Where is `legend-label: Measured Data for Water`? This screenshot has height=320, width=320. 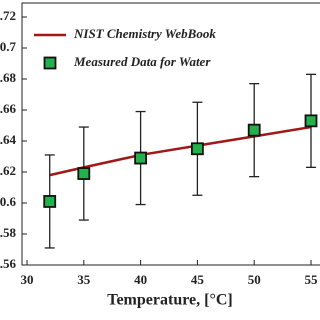
legend-label: Measured Data for Water is located at coordinates (142, 61).